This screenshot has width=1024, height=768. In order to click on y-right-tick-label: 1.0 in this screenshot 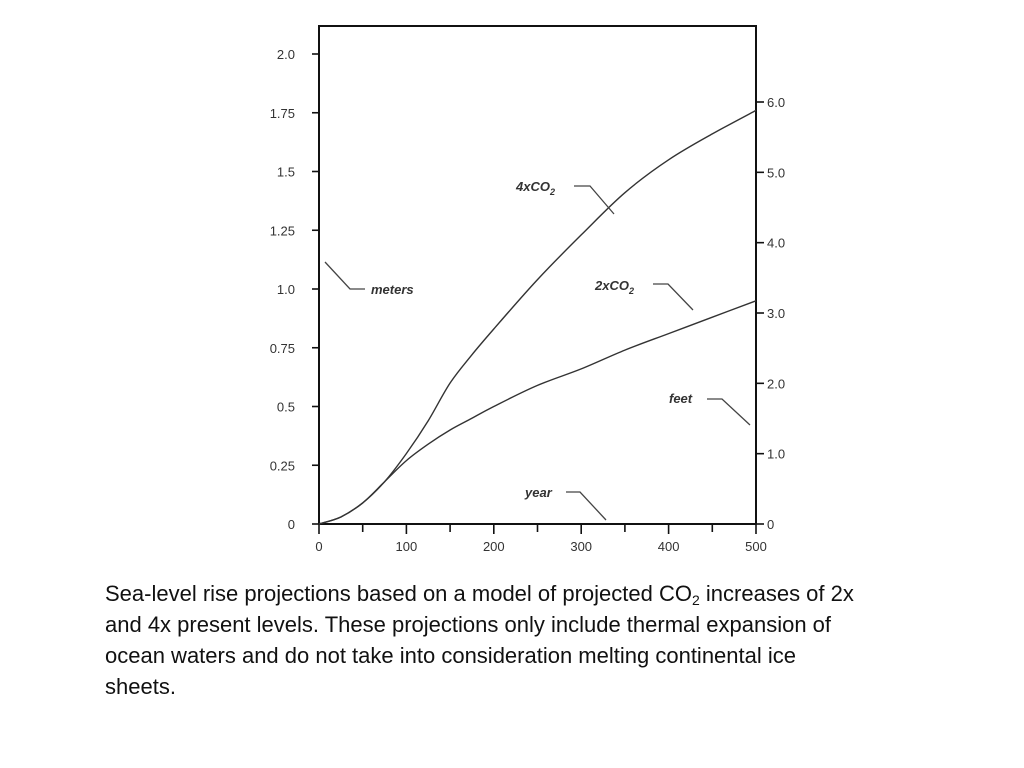, I will do `click(776, 454)`.